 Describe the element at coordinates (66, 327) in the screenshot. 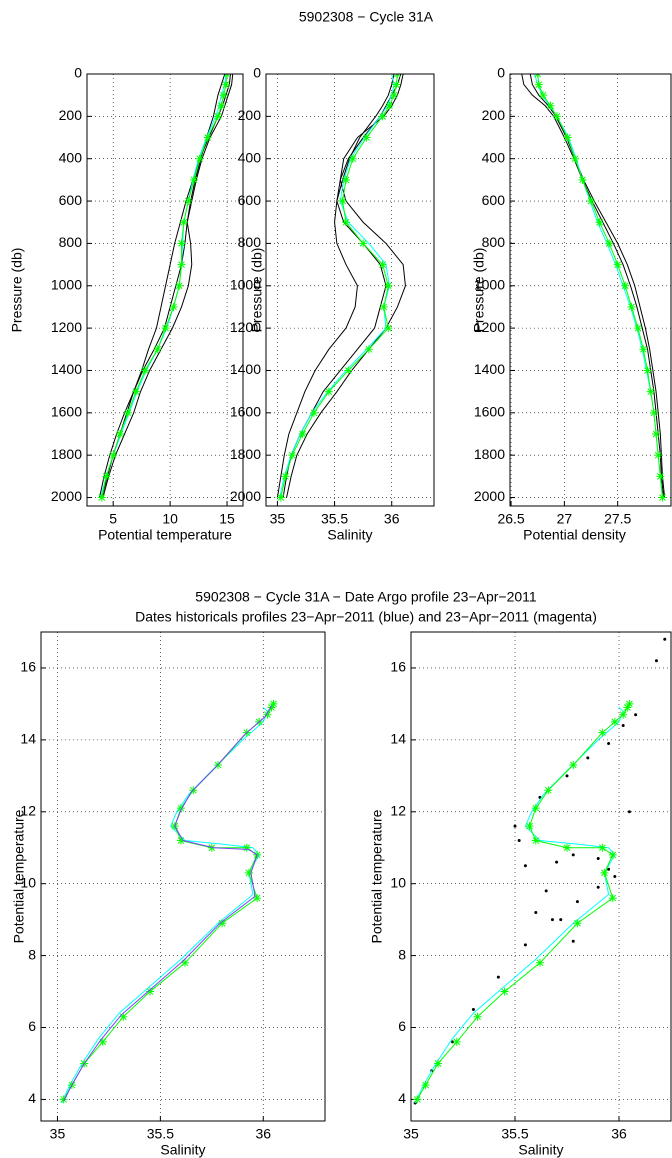

I see `y-tick-label: 1200` at that location.